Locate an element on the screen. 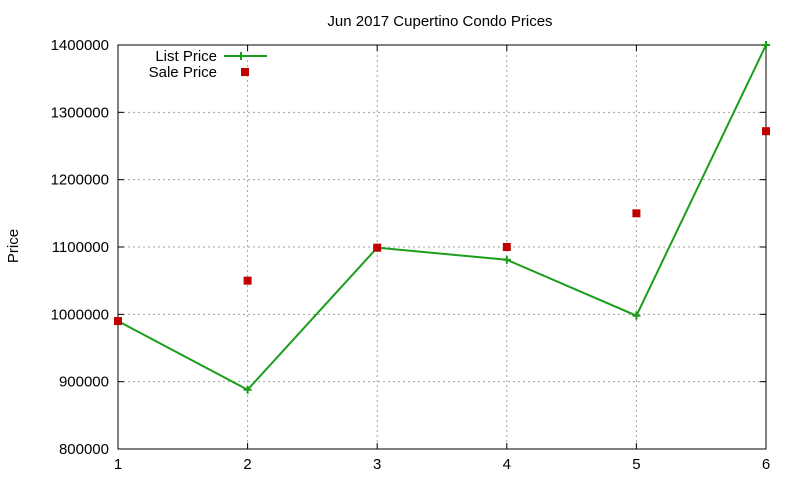 Image resolution: width=800 pixels, height=480 pixels. y-tick-label: 1400000 is located at coordinates (80, 45).